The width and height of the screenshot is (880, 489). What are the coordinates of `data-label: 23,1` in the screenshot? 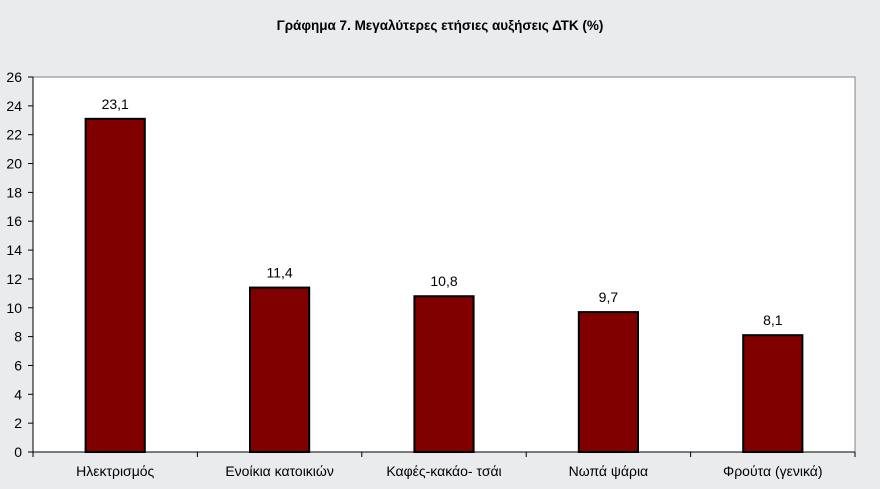 It's located at (115, 104).